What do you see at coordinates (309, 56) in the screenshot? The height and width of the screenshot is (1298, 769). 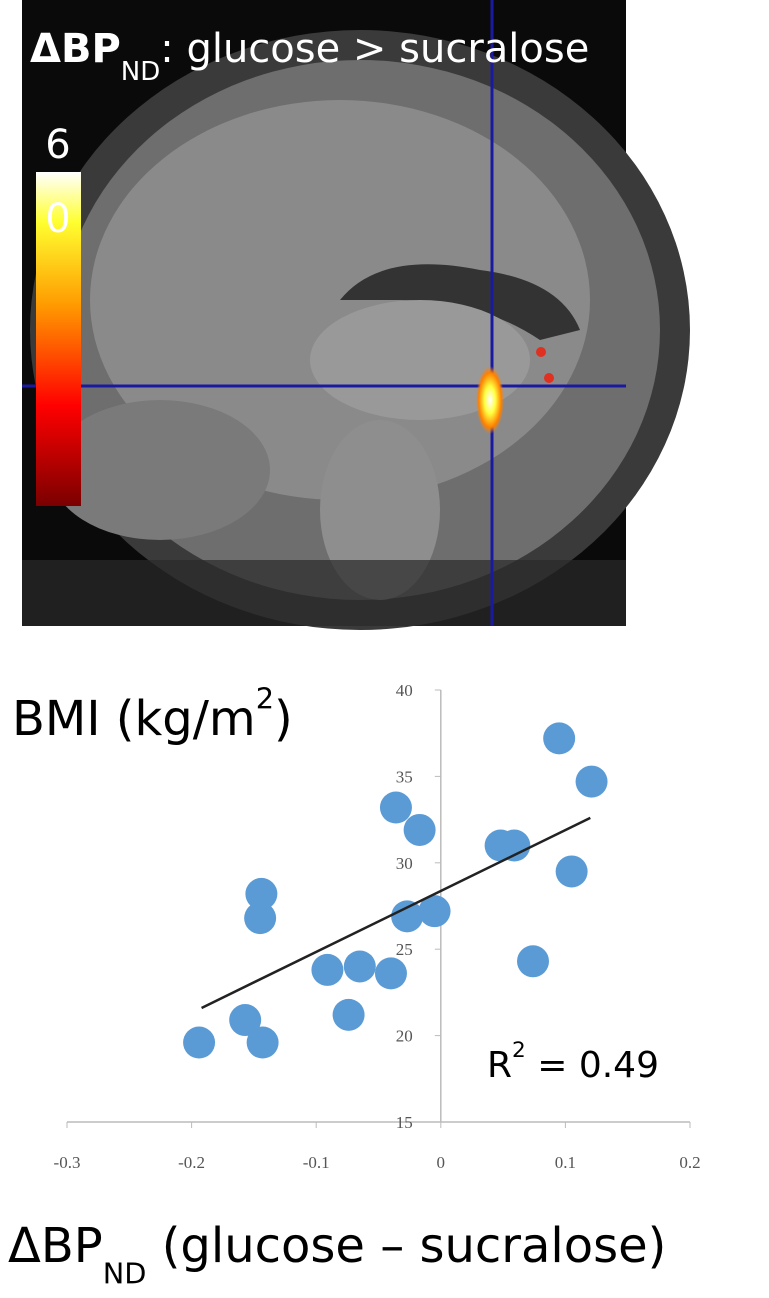 I see `image-title: ΔBPND: glucose > sucralose` at bounding box center [309, 56].